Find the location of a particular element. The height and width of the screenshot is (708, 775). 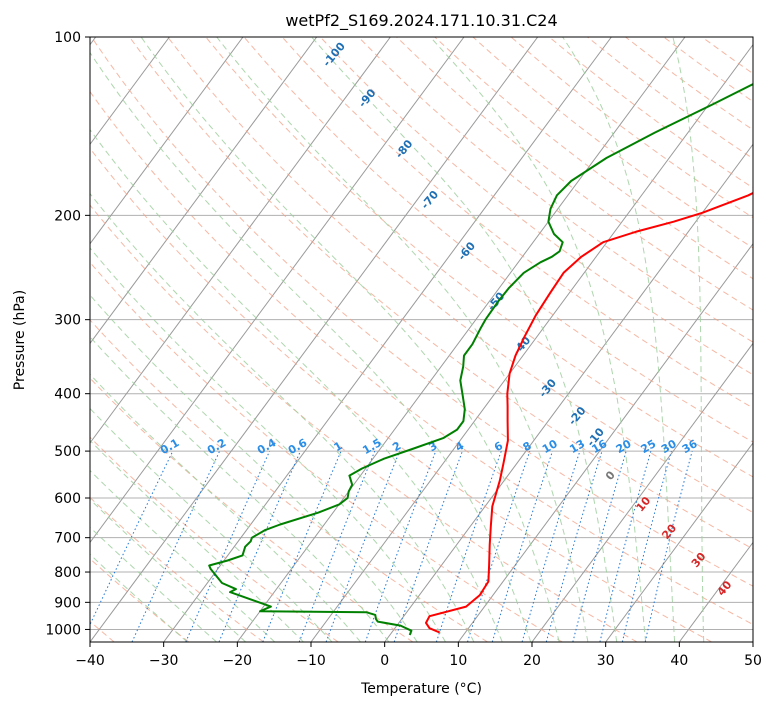

x-axis-label: Temperature (°C) is located at coordinates (421, 689).